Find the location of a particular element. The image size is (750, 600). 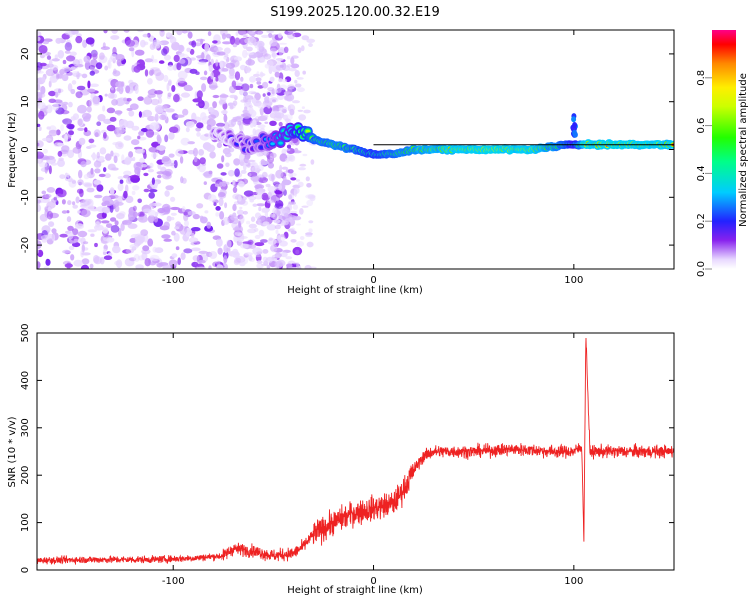

snr-xtick-label: -100 is located at coordinates (173, 581).